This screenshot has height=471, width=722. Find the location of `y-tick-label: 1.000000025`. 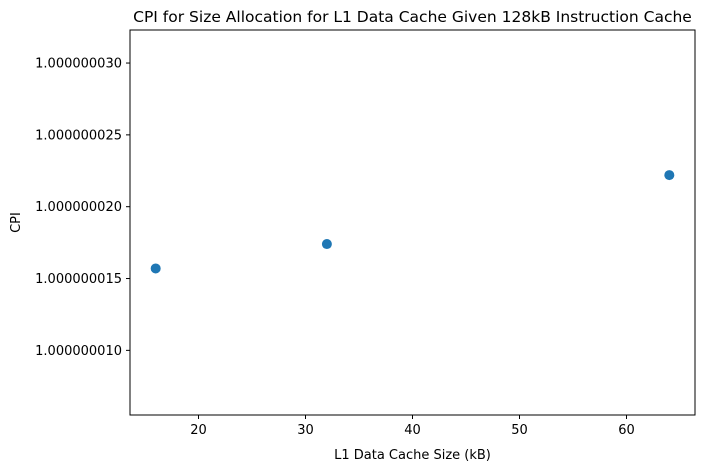

y-tick-label: 1.000000025 is located at coordinates (78, 135).